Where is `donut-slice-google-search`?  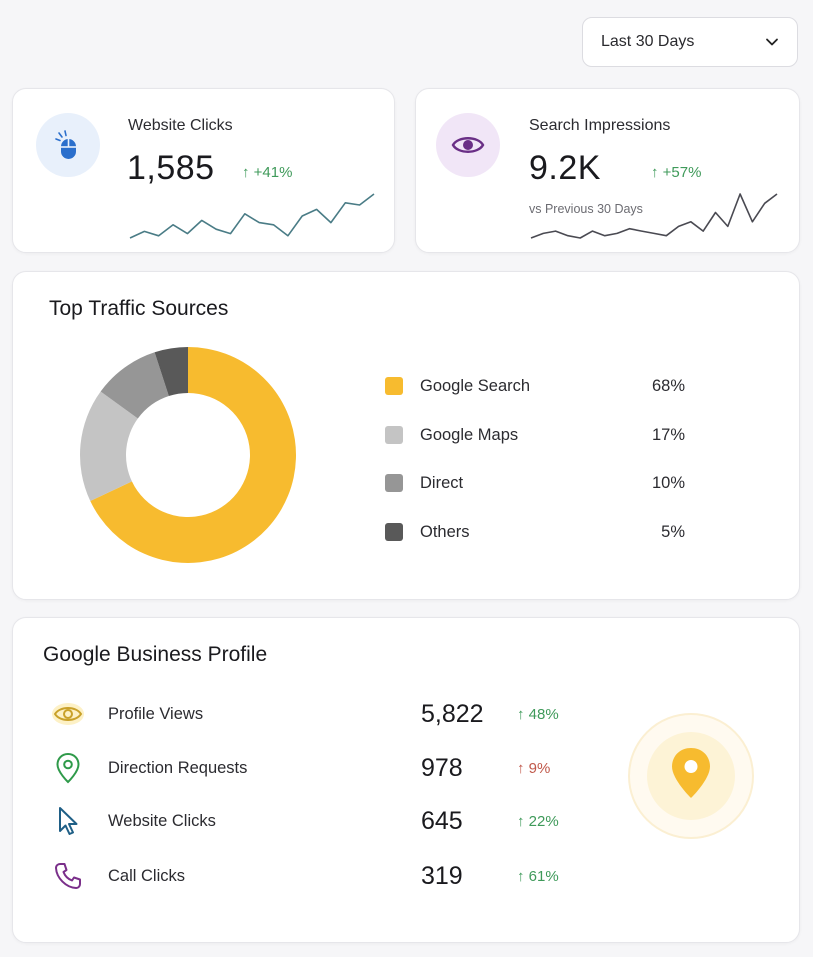
donut-slice-google-search is located at coordinates (193, 455).